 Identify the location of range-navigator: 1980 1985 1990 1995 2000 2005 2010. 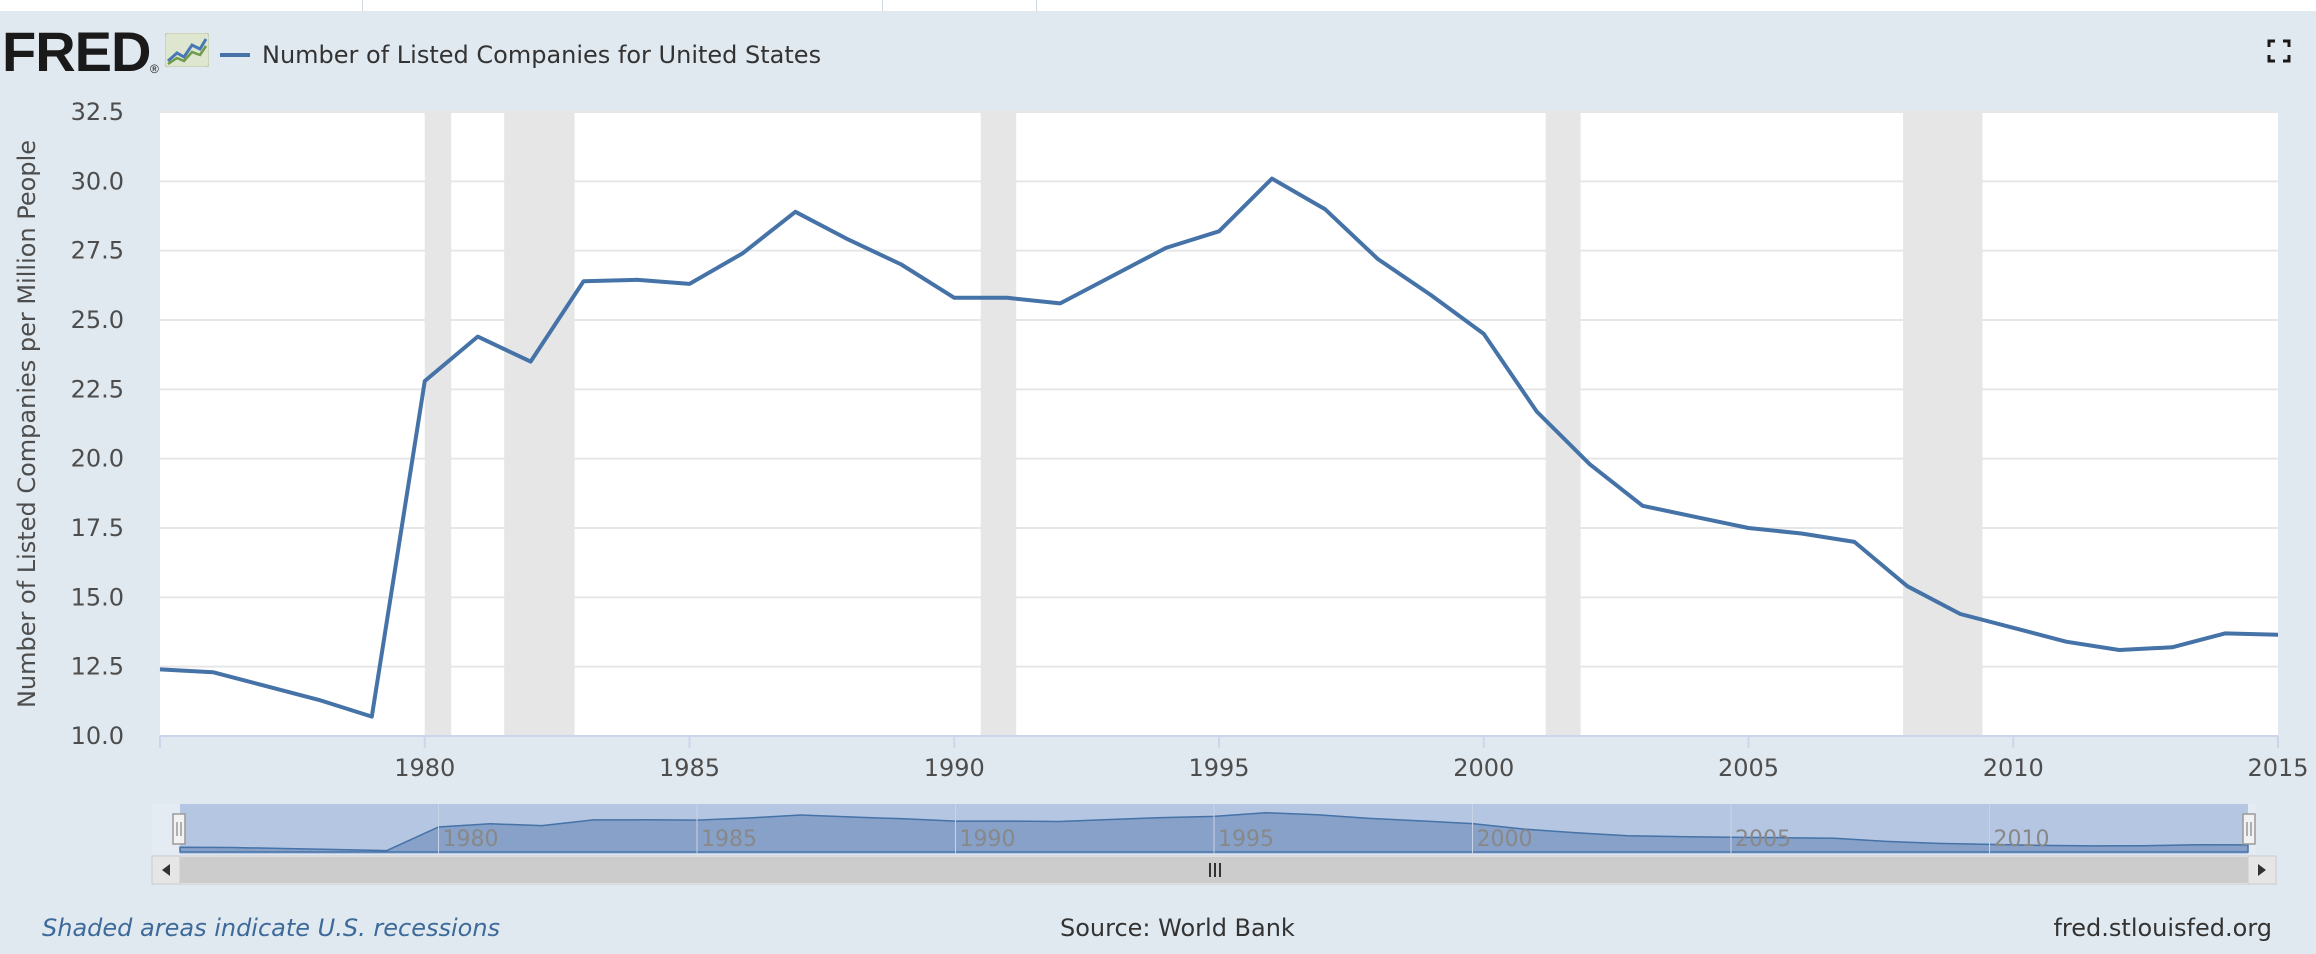
(1204, 829).